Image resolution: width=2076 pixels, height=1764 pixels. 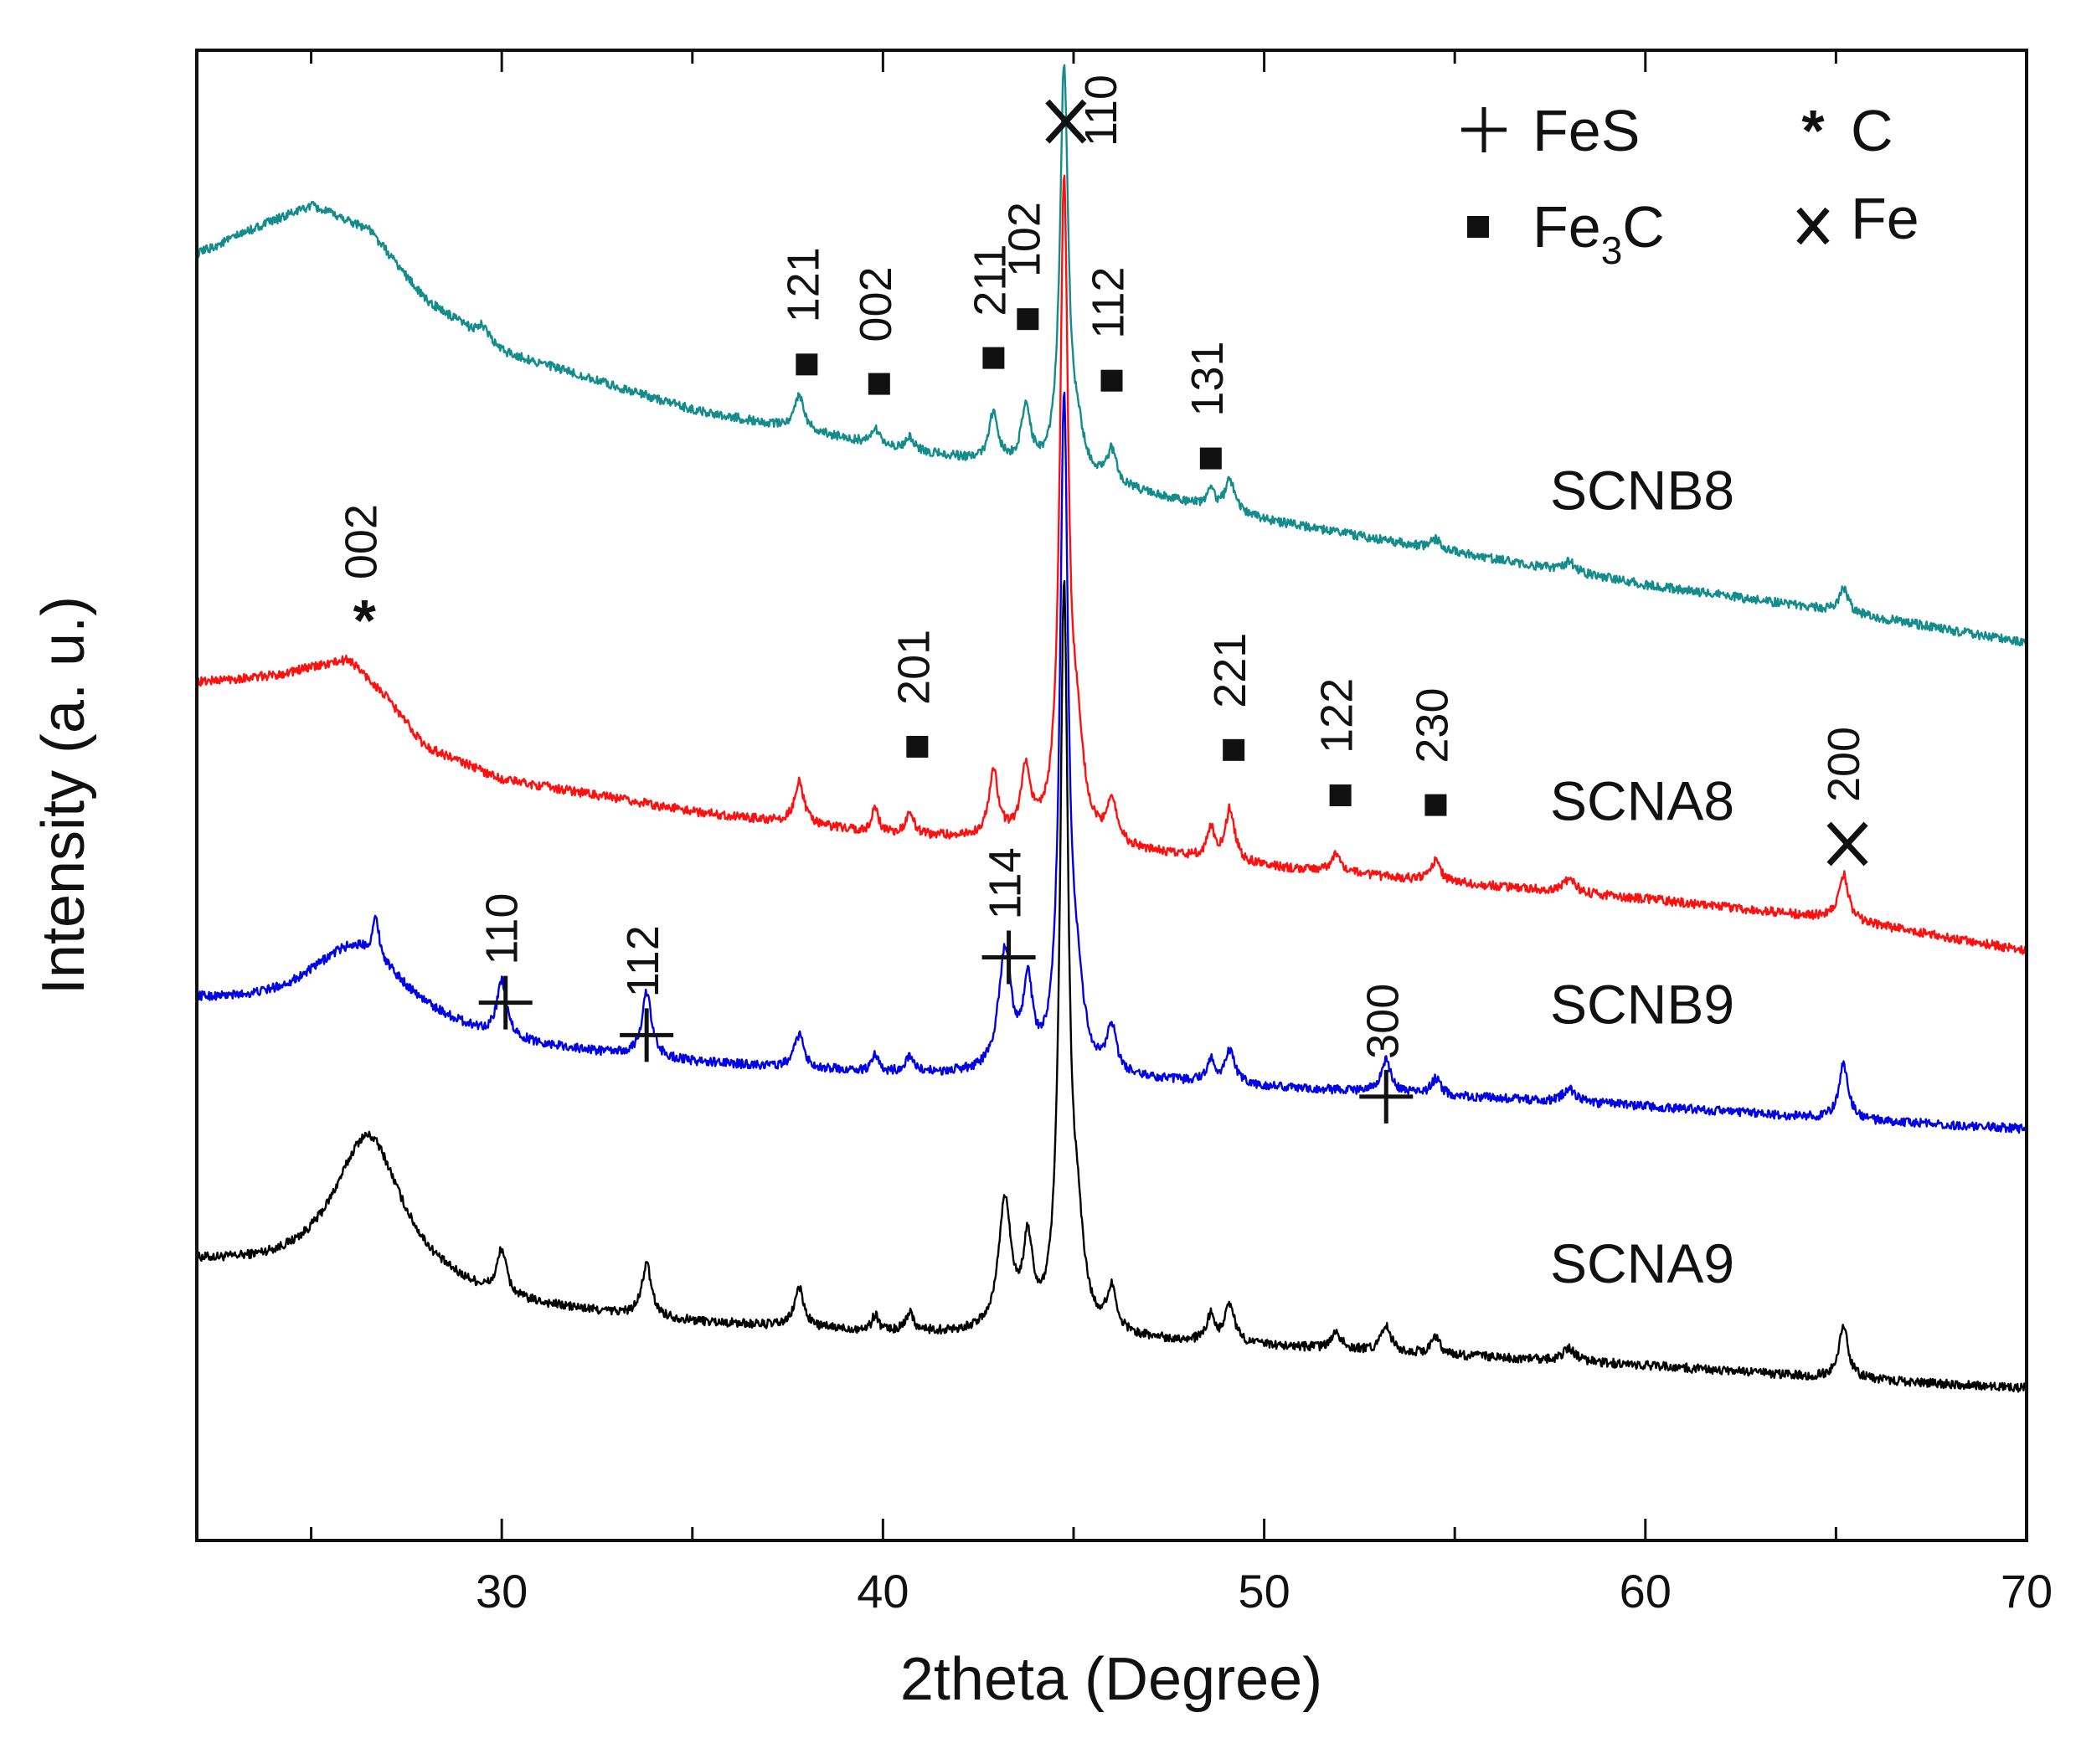 What do you see at coordinates (1847, 130) in the screenshot?
I see `legend-item-c: * C` at bounding box center [1847, 130].